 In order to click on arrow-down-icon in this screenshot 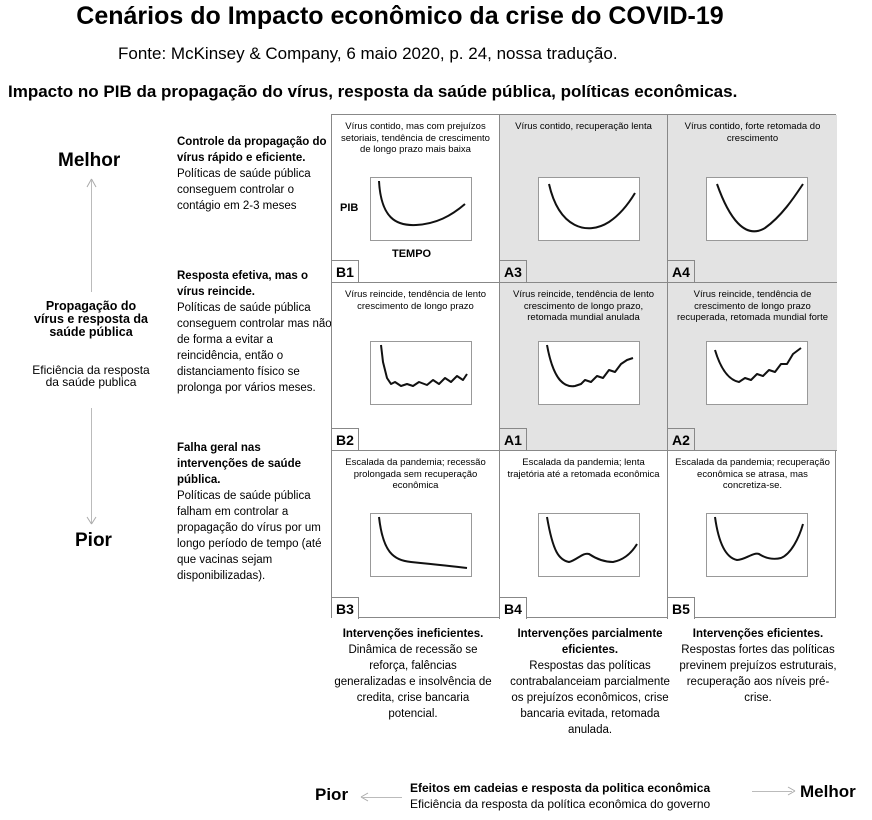, I will do `click(91, 520)`.